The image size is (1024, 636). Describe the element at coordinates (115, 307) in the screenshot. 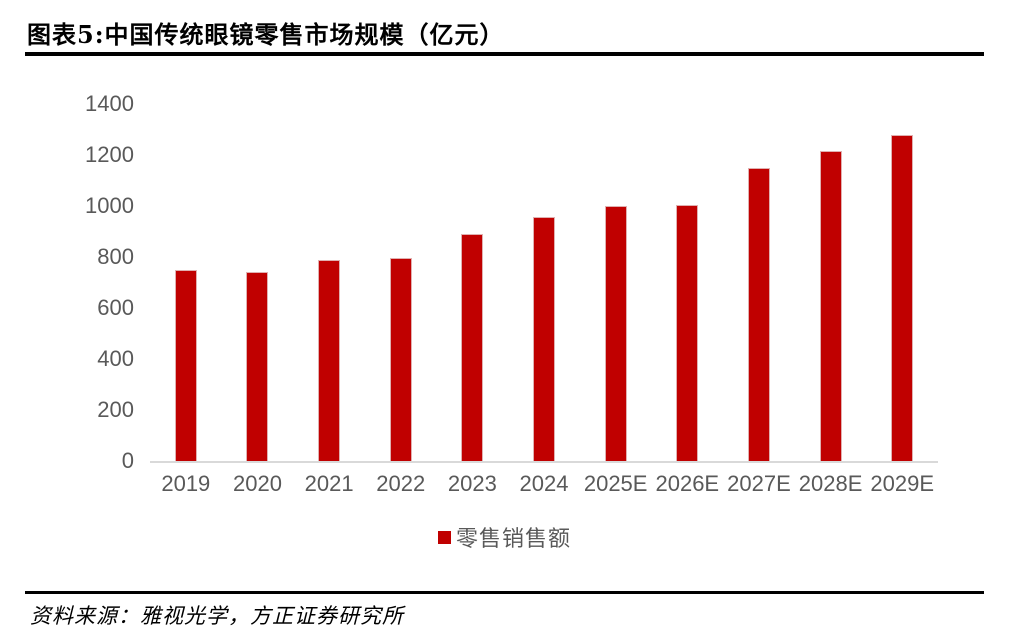

I see `y-tick-label: 600` at that location.